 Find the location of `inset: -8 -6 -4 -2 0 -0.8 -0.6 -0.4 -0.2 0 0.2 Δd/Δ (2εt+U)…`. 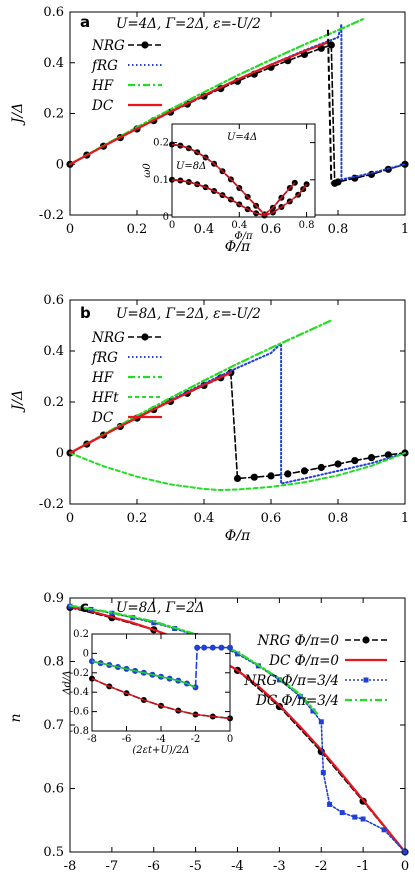

inset: -8 -6 -4 -2 0 -0.8 -0.6 -0.4 -0.2 0 0.2 Δd/Δ (2εt+U)… is located at coordinates (147, 692).